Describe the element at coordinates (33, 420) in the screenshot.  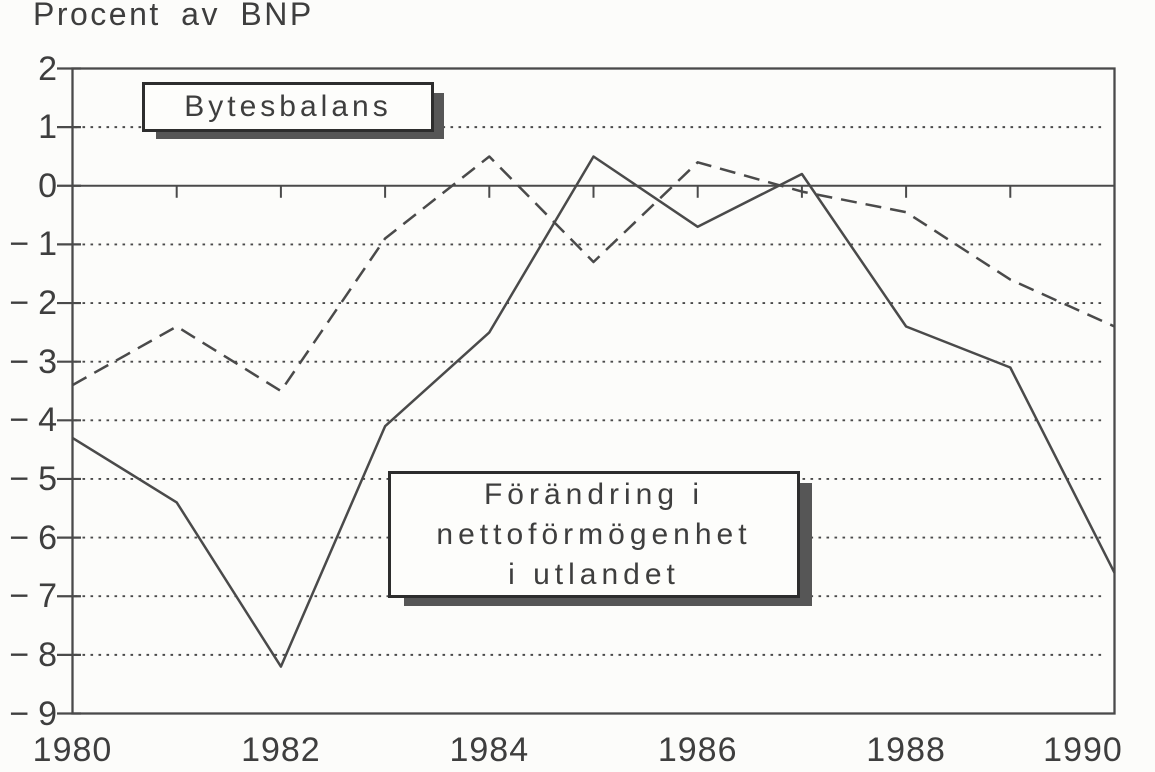
I see `y-axis-label: − 4` at that location.